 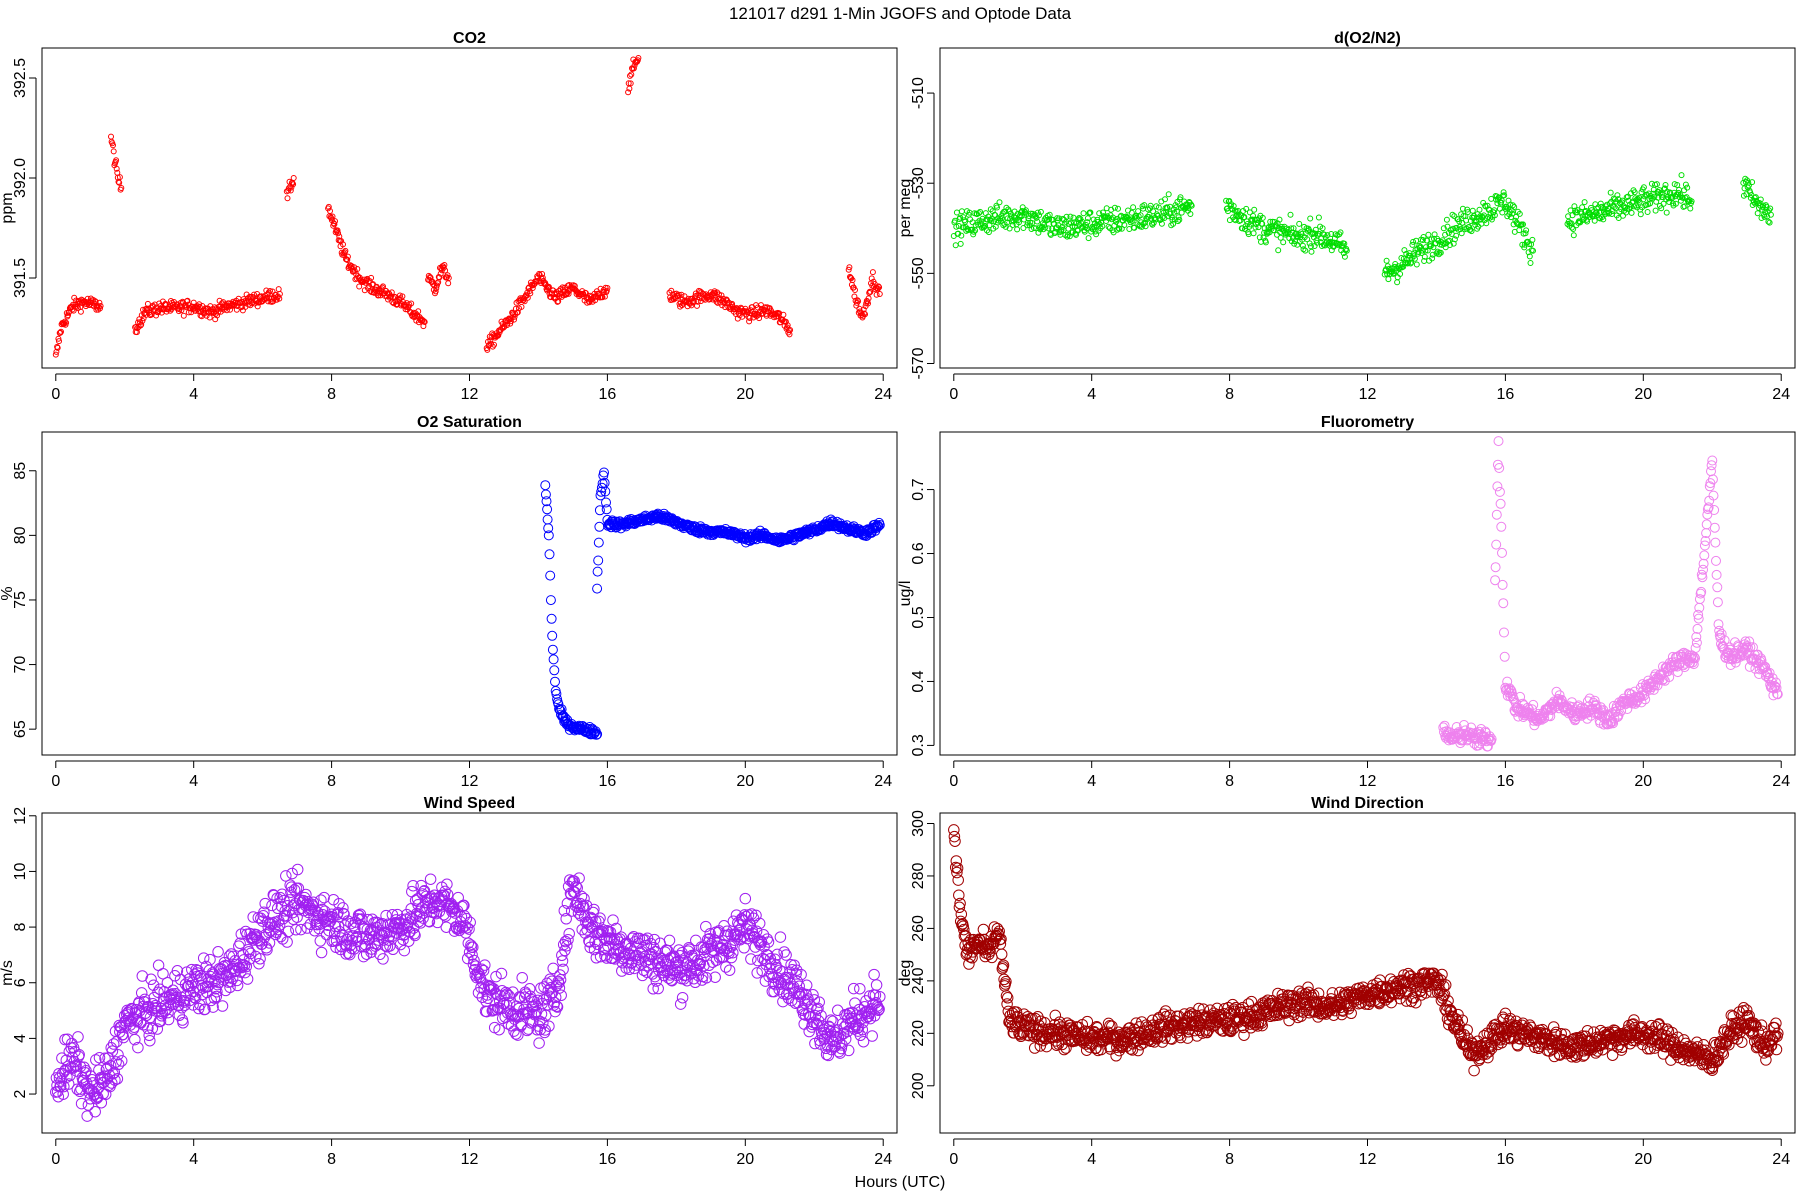 What do you see at coordinates (1781, 394) in the screenshot?
I see `x-tick-label: 24` at bounding box center [1781, 394].